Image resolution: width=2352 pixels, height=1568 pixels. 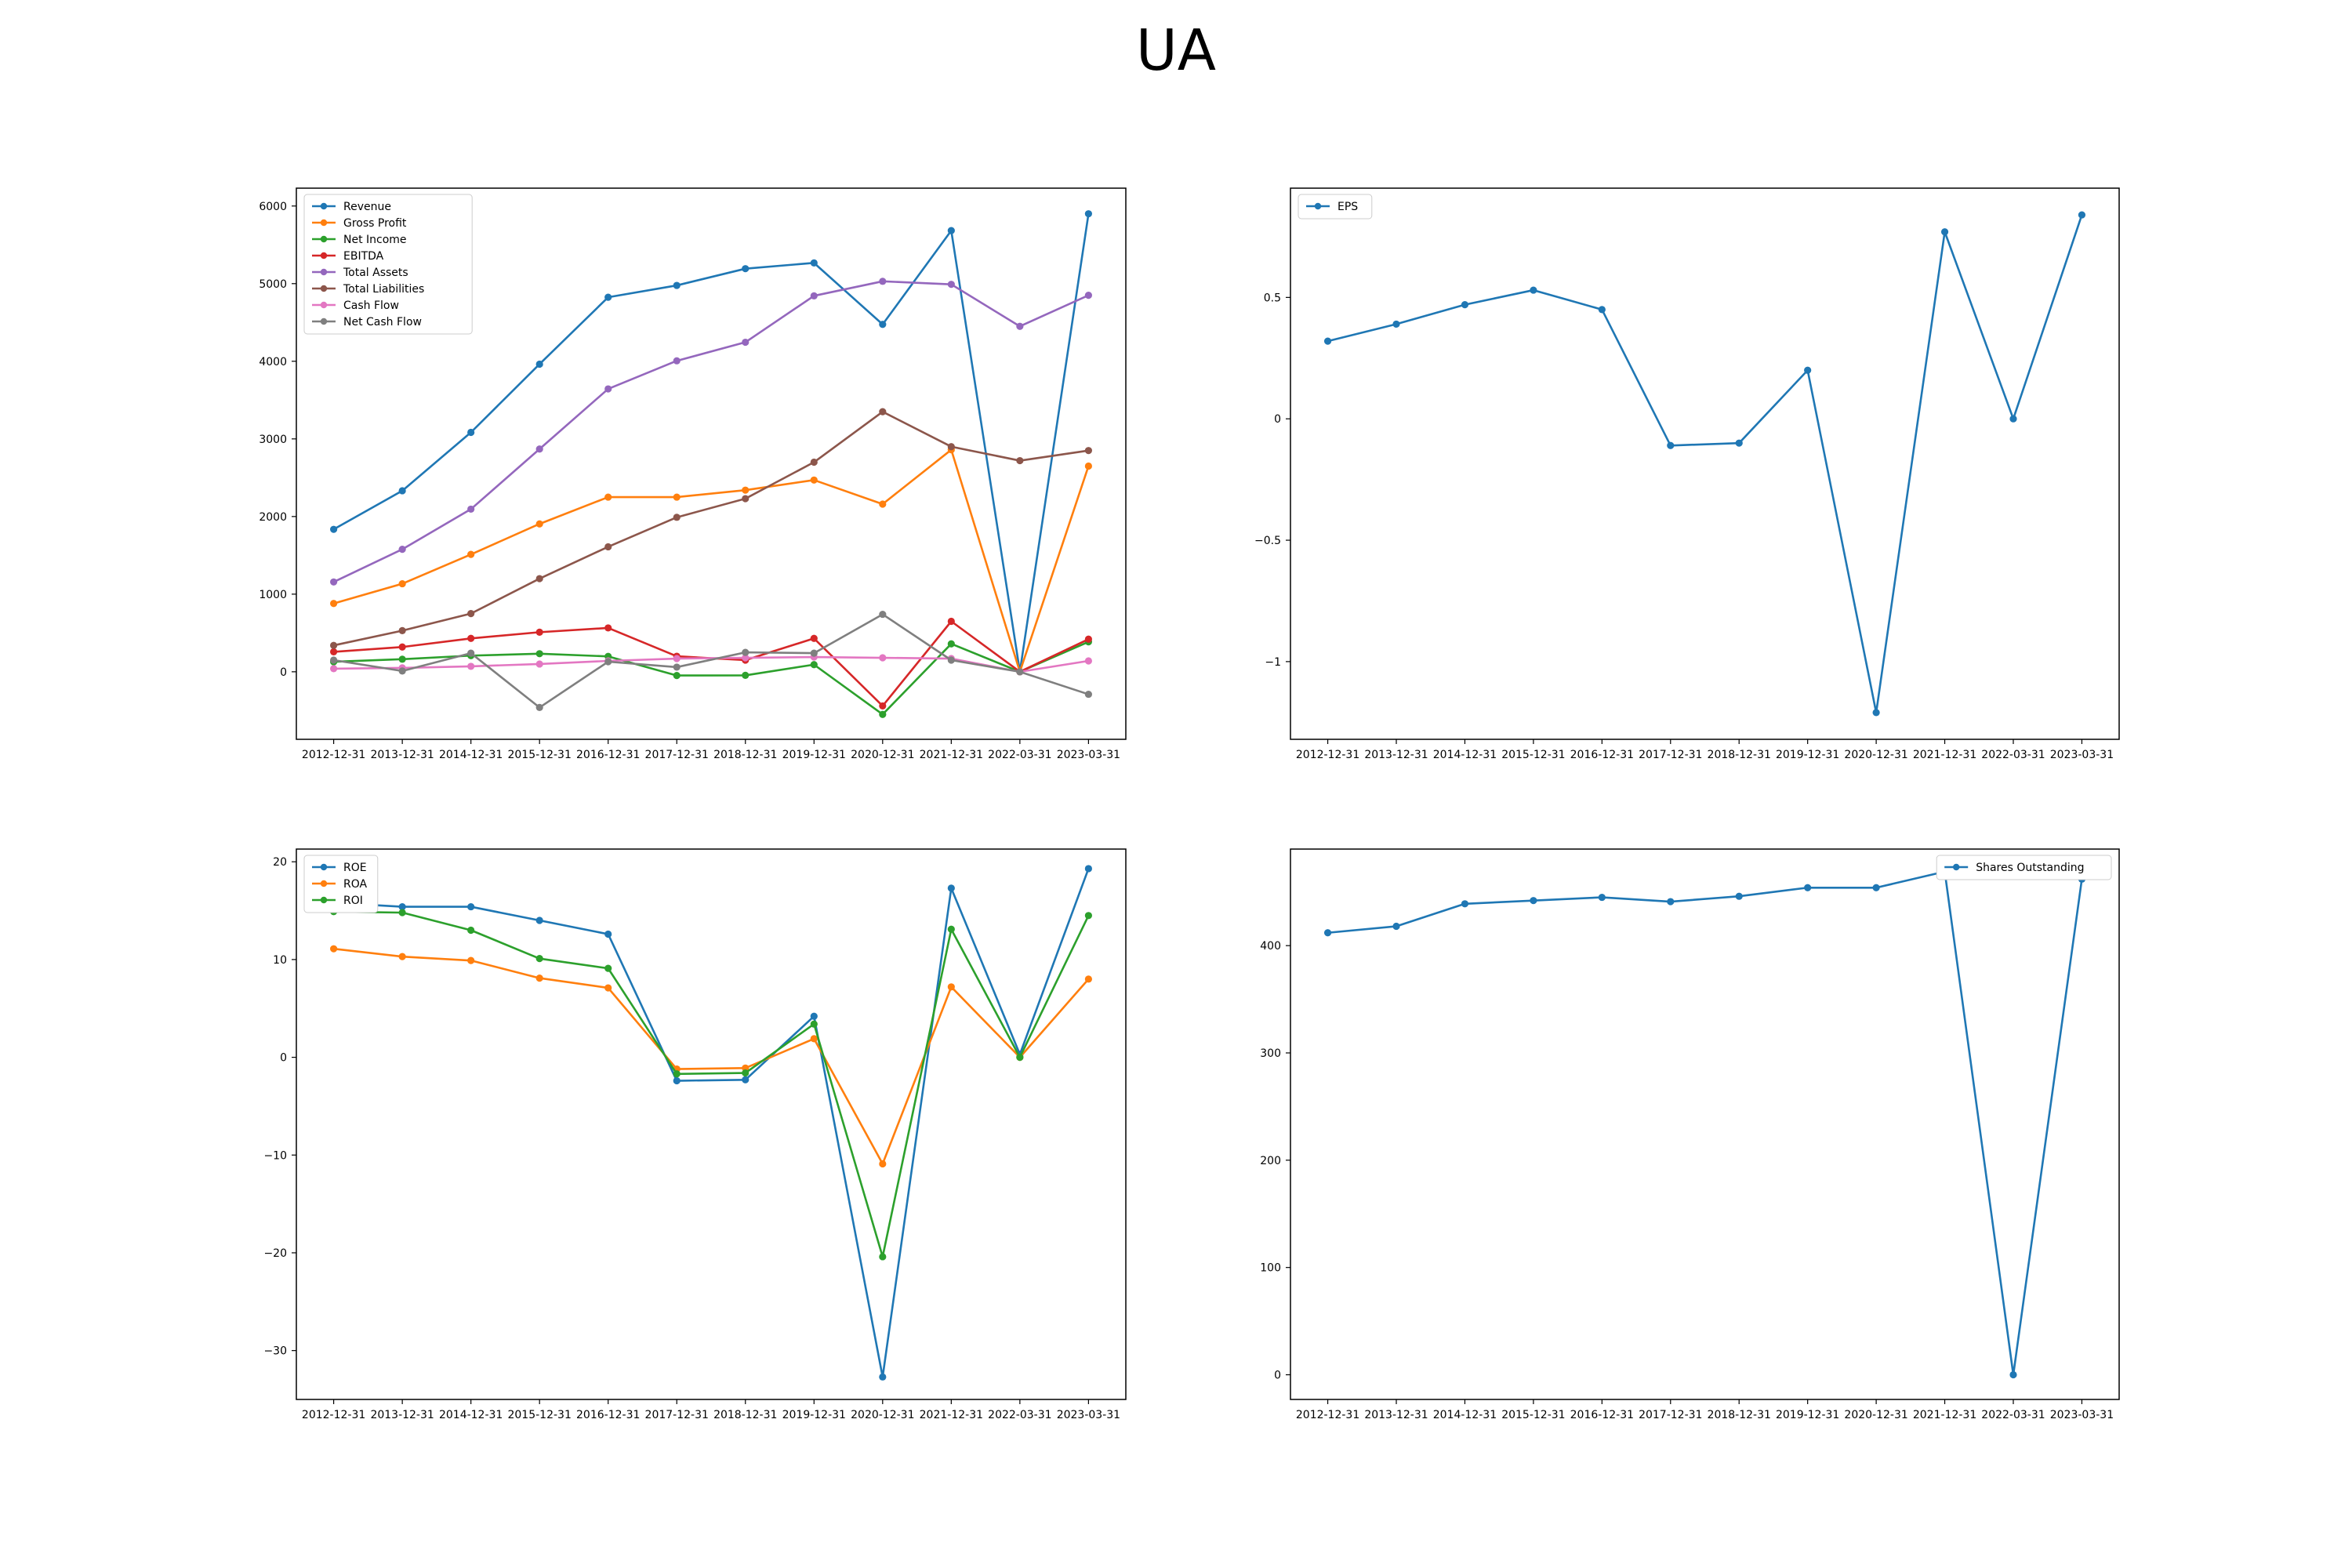 What do you see at coordinates (280, 961) in the screenshot?
I see `y-tick-label: 10` at bounding box center [280, 961].